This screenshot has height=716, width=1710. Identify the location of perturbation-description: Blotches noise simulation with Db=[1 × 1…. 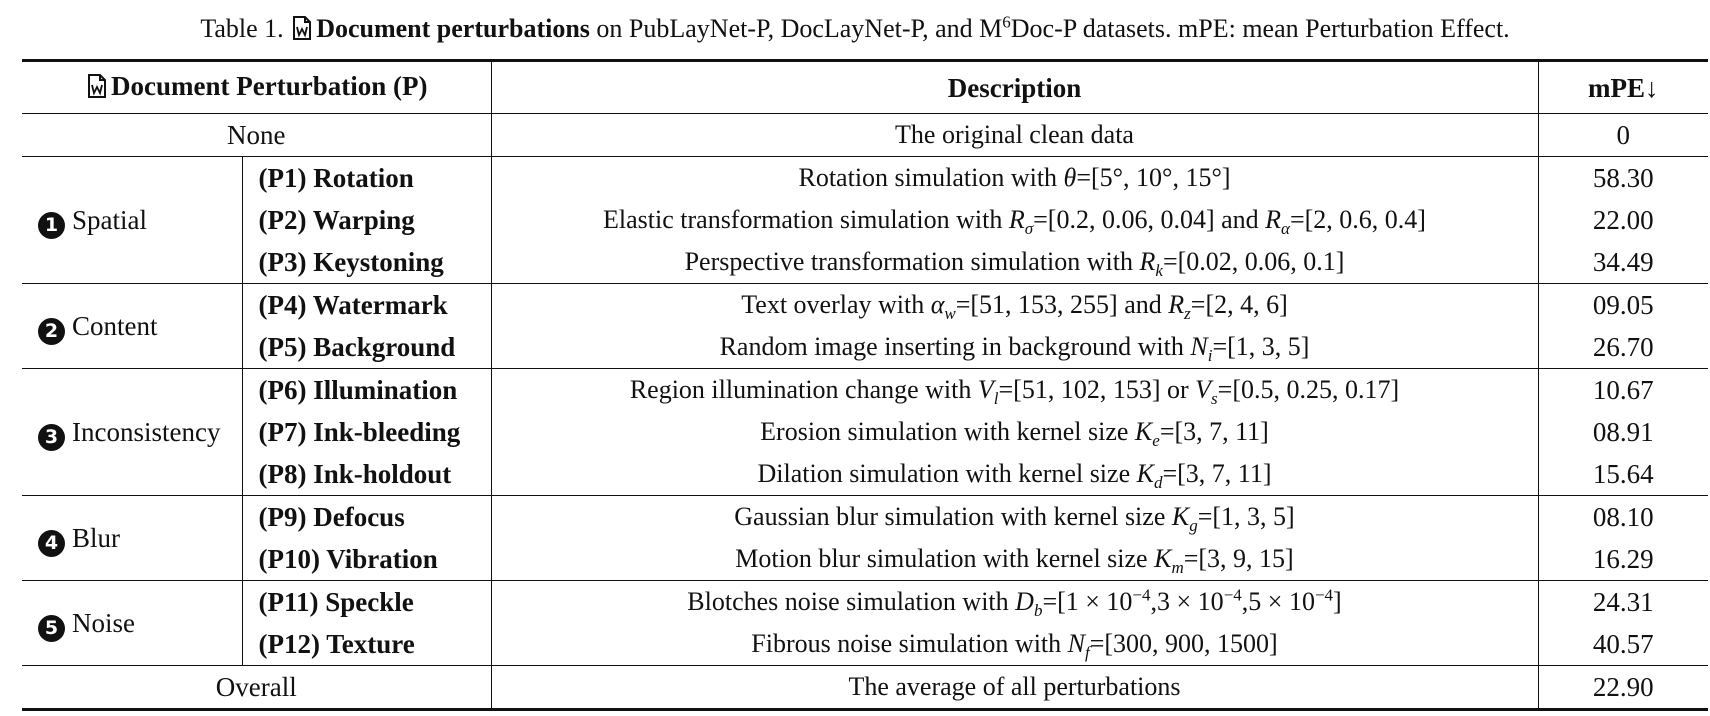
(1015, 601).